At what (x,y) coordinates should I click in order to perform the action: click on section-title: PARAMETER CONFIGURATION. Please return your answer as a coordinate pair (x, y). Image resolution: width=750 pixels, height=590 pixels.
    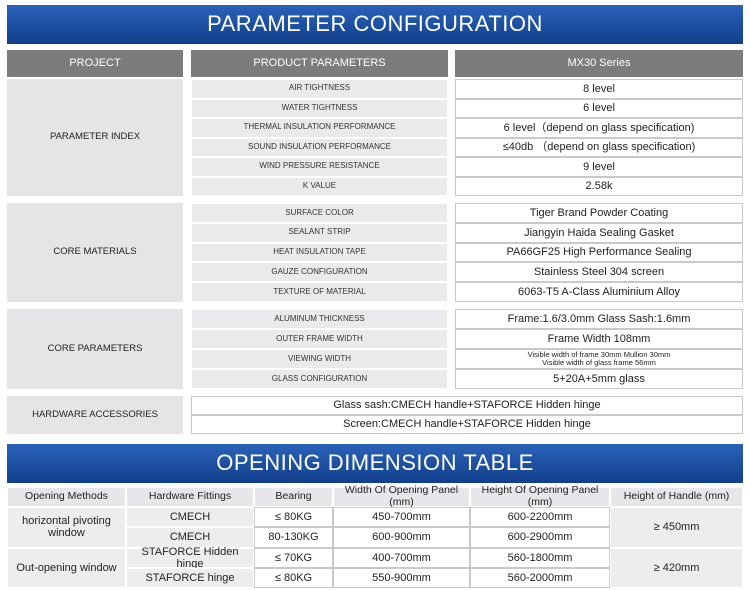
    Looking at the image, I should click on (375, 24).